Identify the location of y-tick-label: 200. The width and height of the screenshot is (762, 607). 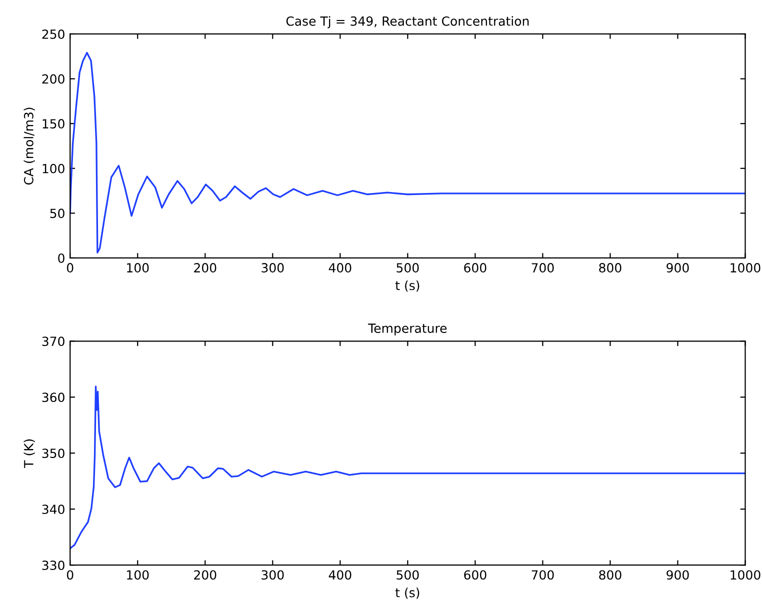
(53, 79).